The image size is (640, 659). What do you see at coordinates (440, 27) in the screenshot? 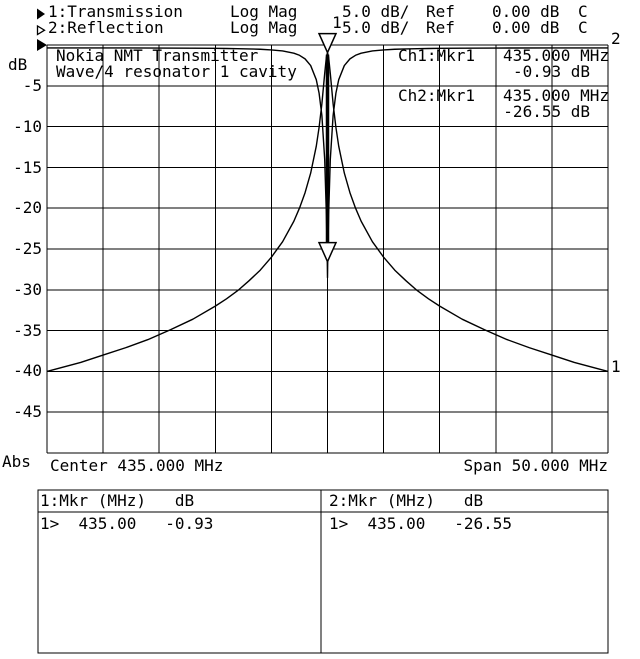
I see `channel-2-ref-label: Ref` at bounding box center [440, 27].